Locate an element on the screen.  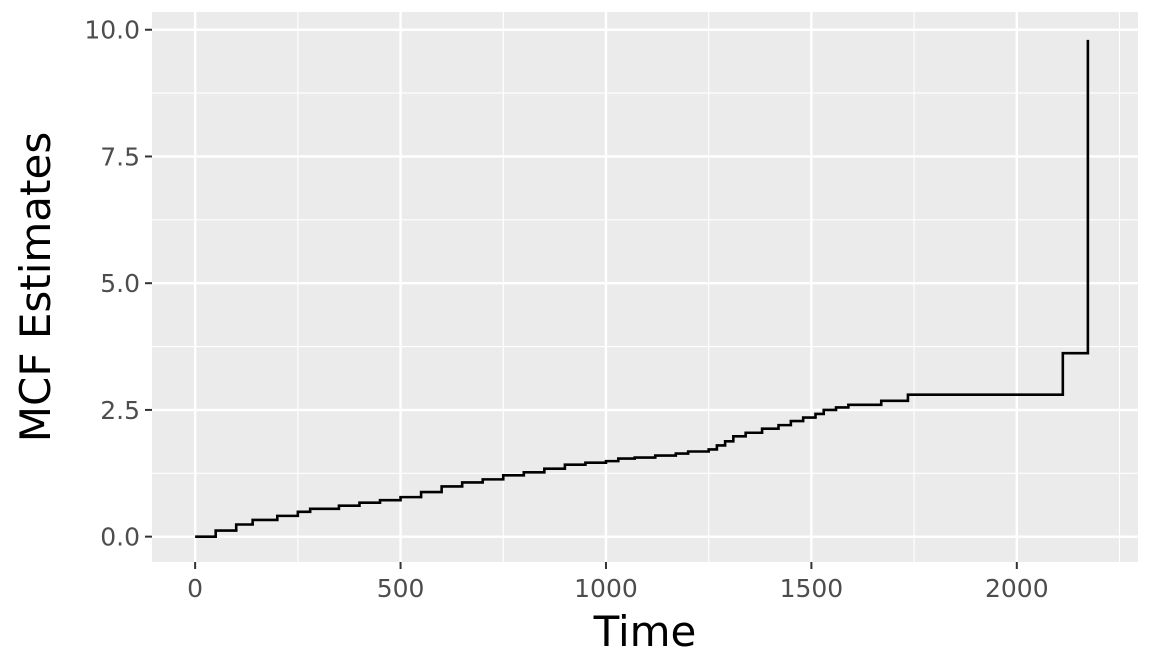
x-tick-label: 0 is located at coordinates (195, 588).